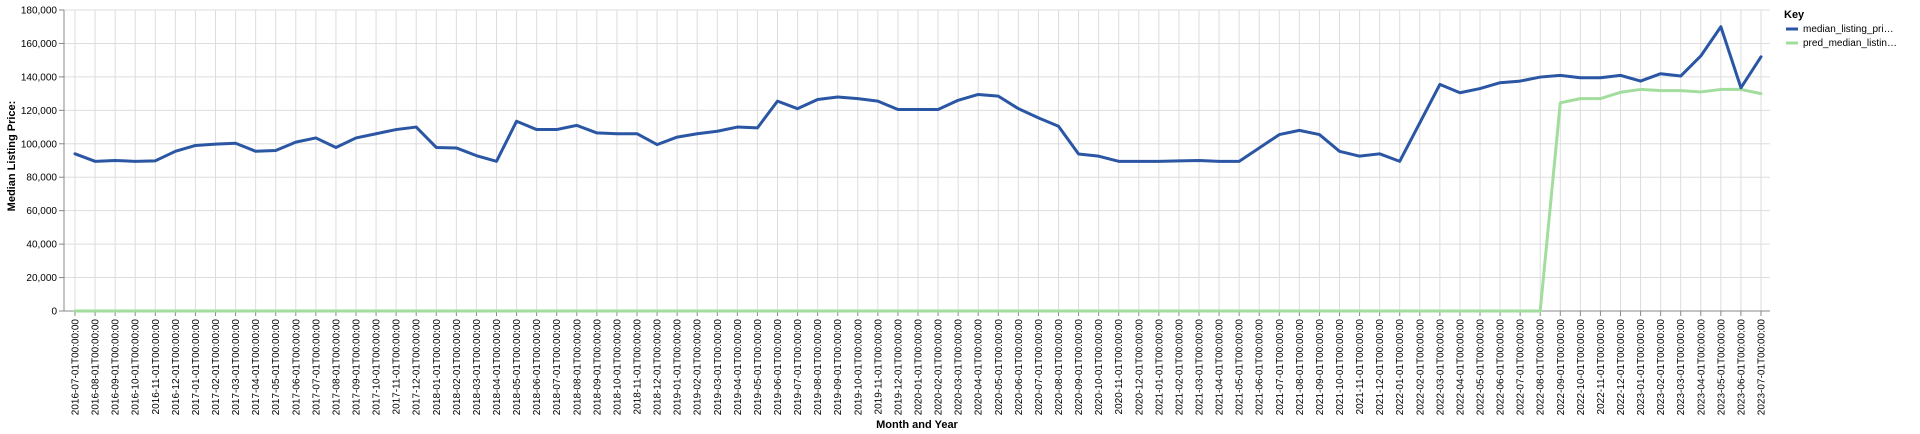 This screenshot has height=434, width=1920. I want to click on x-tick-label: 2018-08-01T00:00:00, so click(577, 367).